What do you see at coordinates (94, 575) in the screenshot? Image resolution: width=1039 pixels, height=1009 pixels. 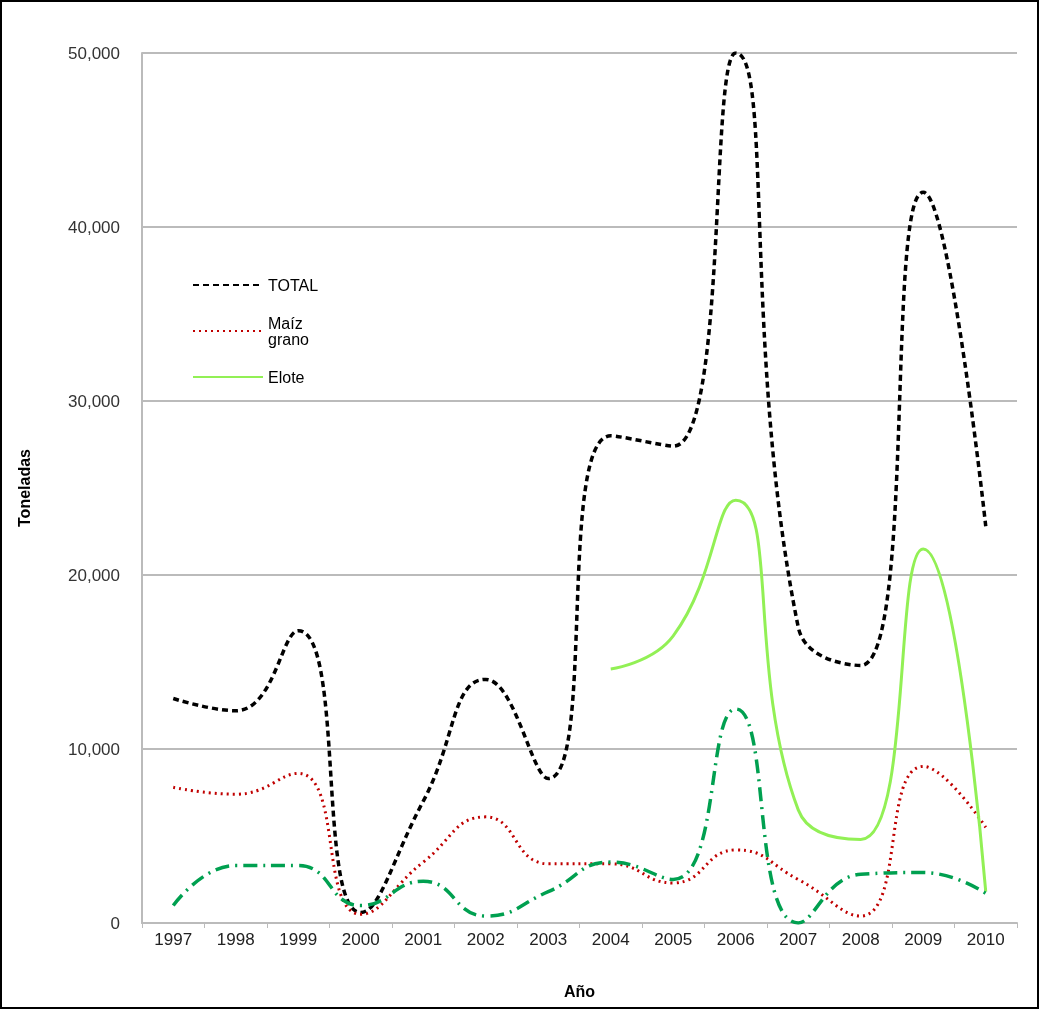 I see `y-tick-label: 20,000` at bounding box center [94, 575].